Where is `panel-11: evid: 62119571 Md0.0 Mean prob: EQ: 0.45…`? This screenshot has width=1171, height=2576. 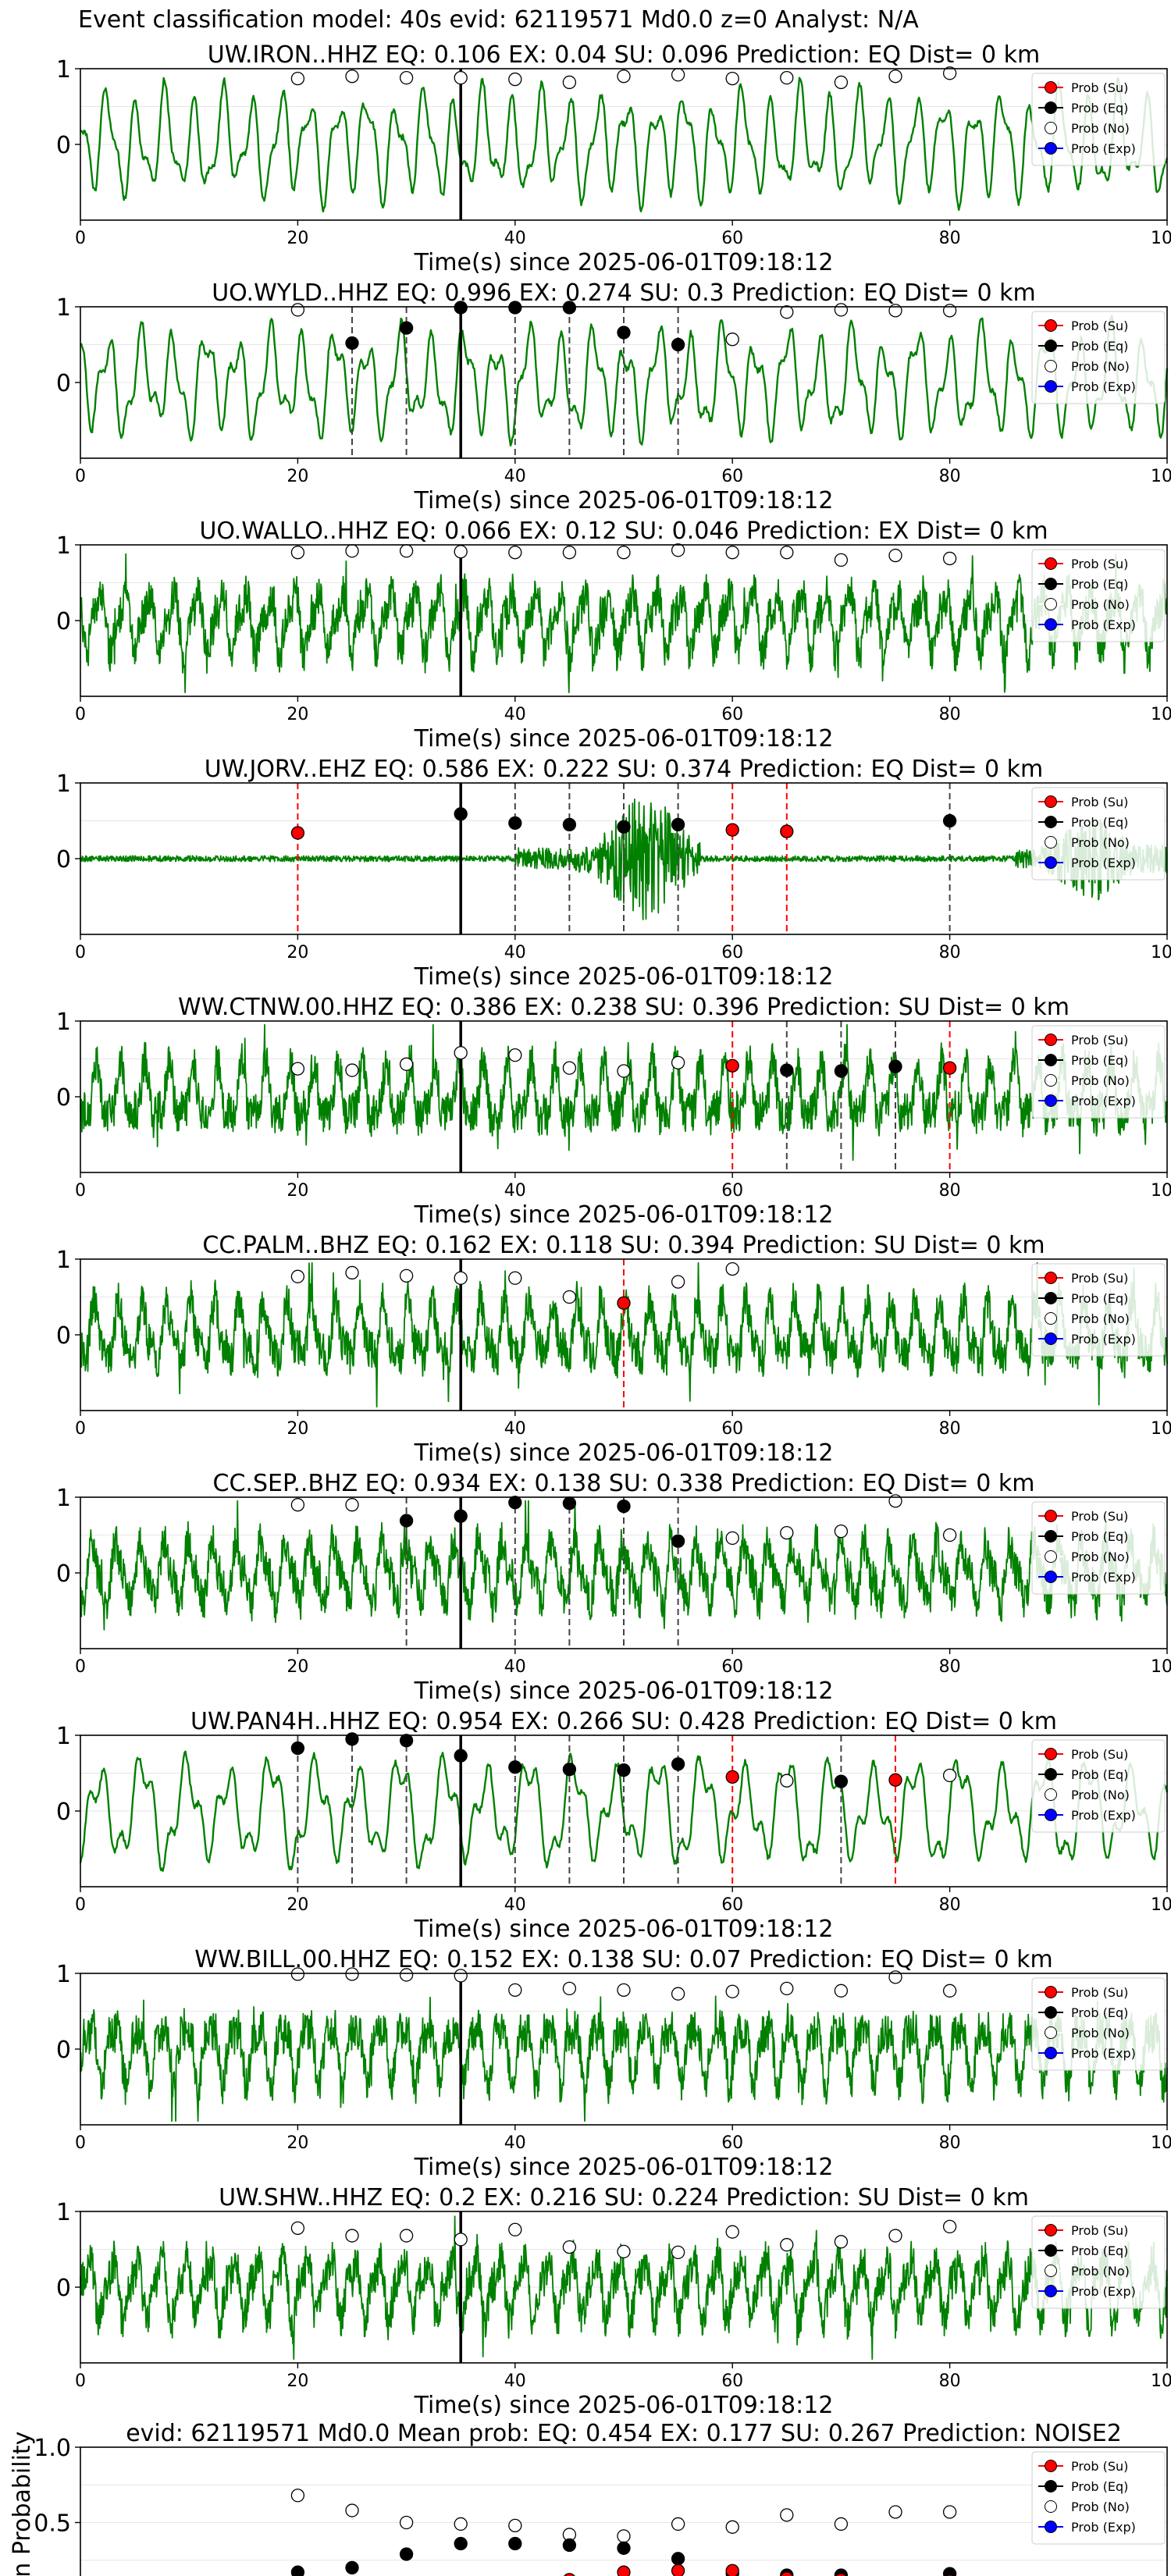 panel-11: evid: 62119571 Md0.0 Mean prob: EQ: 0.45… is located at coordinates (588, 2498).